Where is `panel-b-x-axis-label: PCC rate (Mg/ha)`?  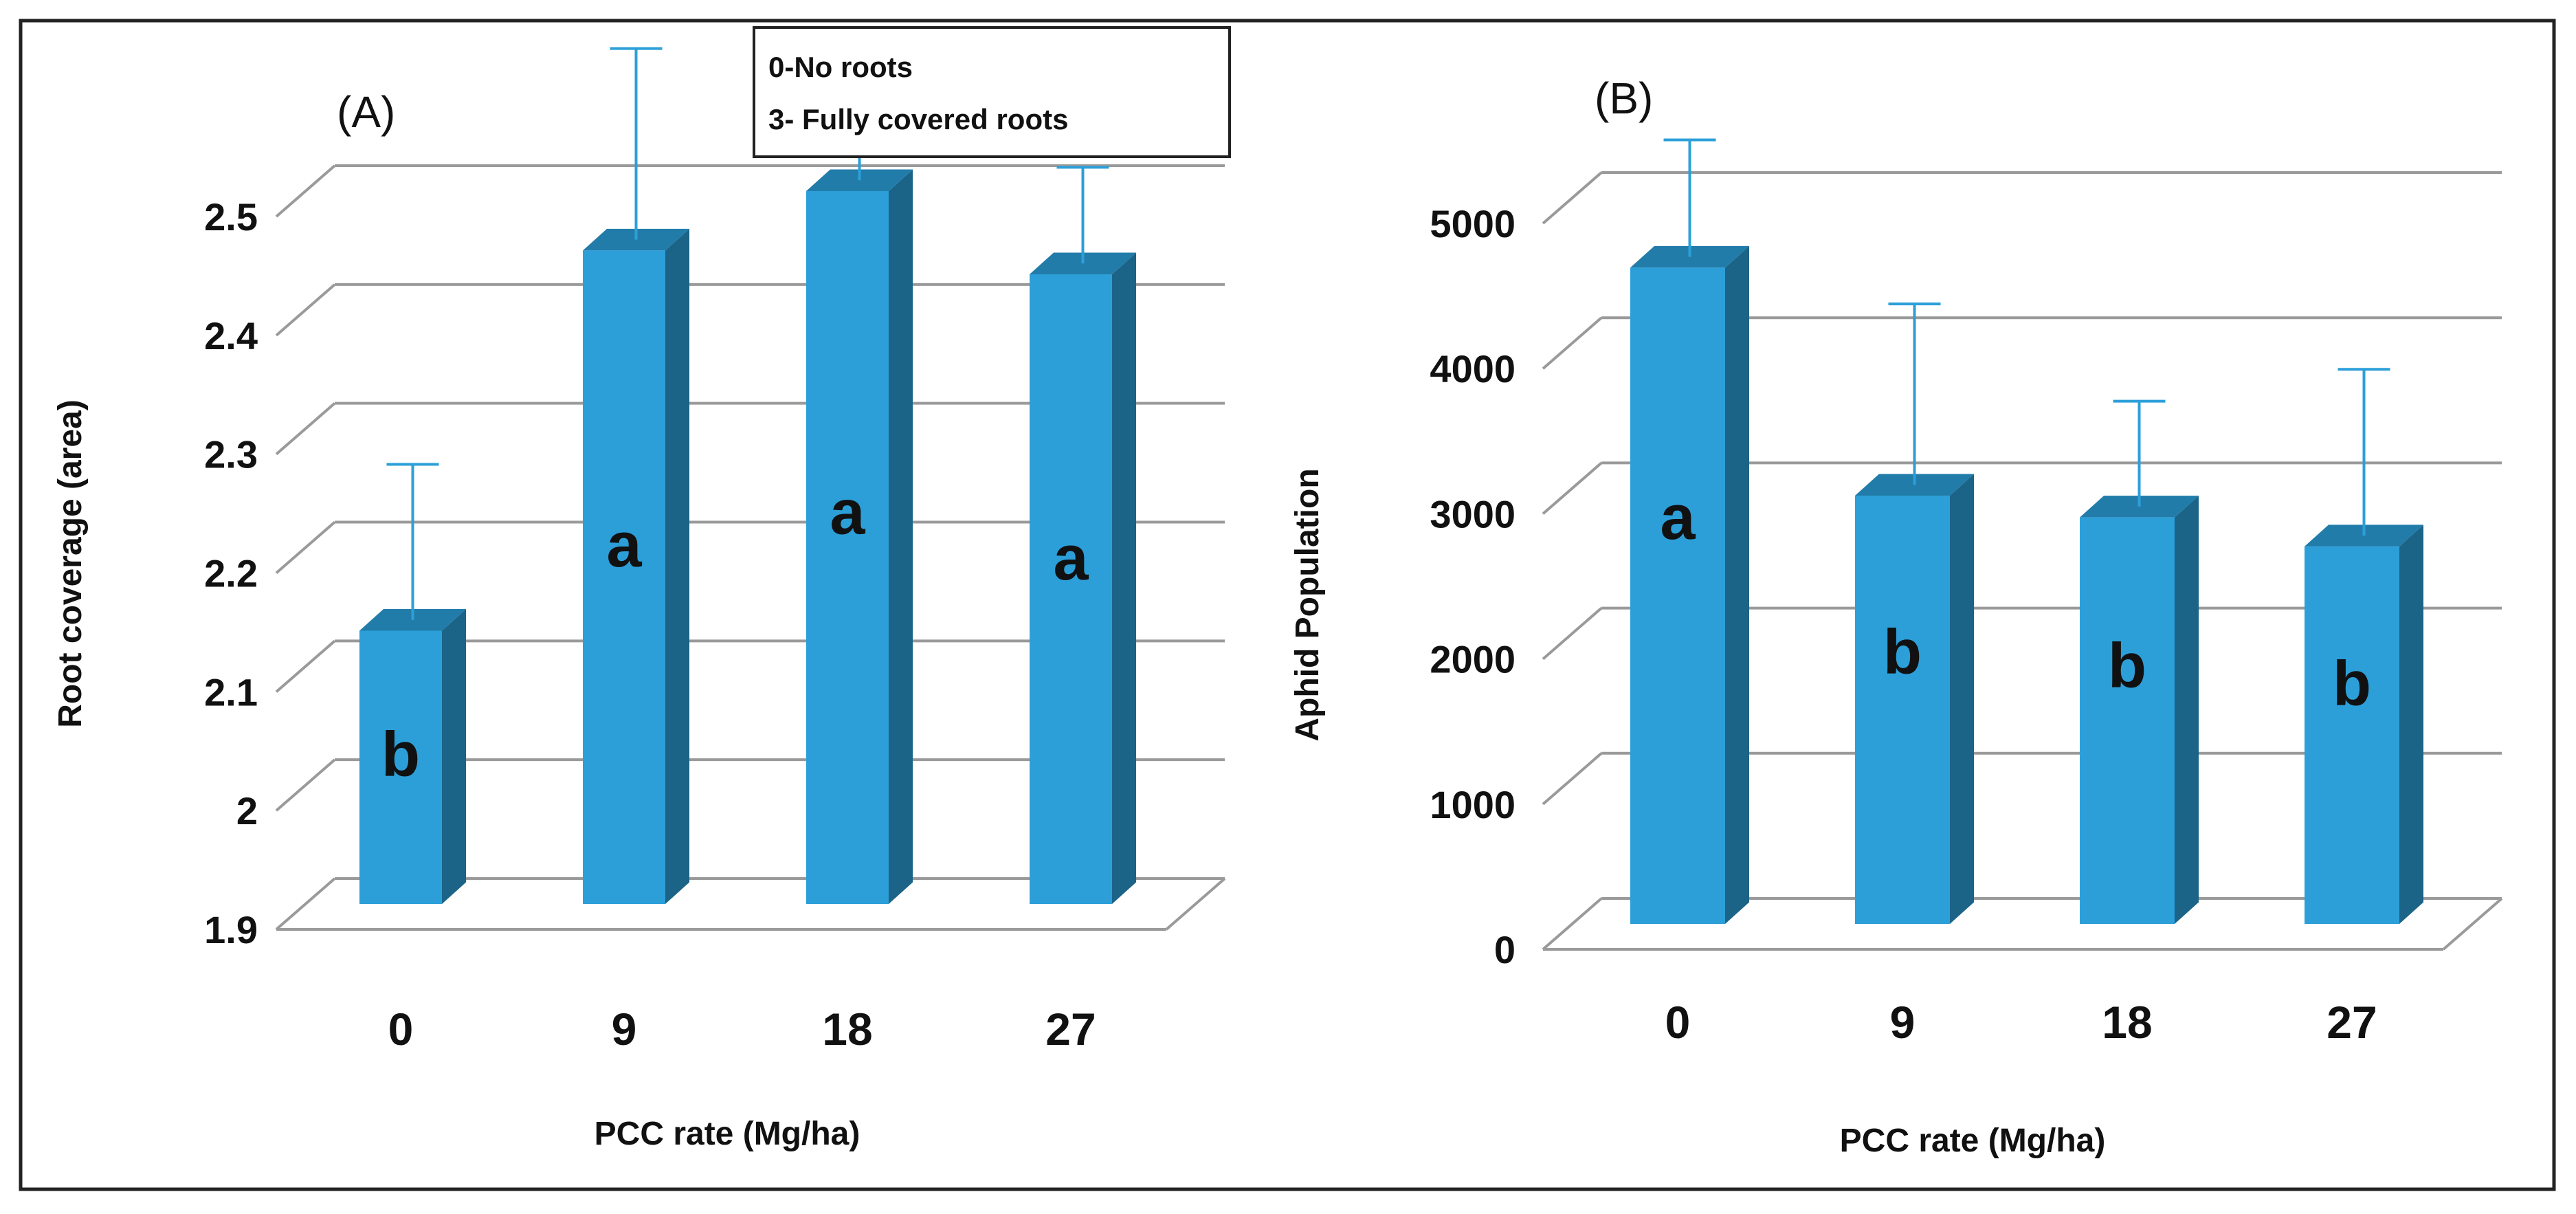
panel-b-x-axis-label: PCC rate (Mg/ha) is located at coordinates (1973, 1141).